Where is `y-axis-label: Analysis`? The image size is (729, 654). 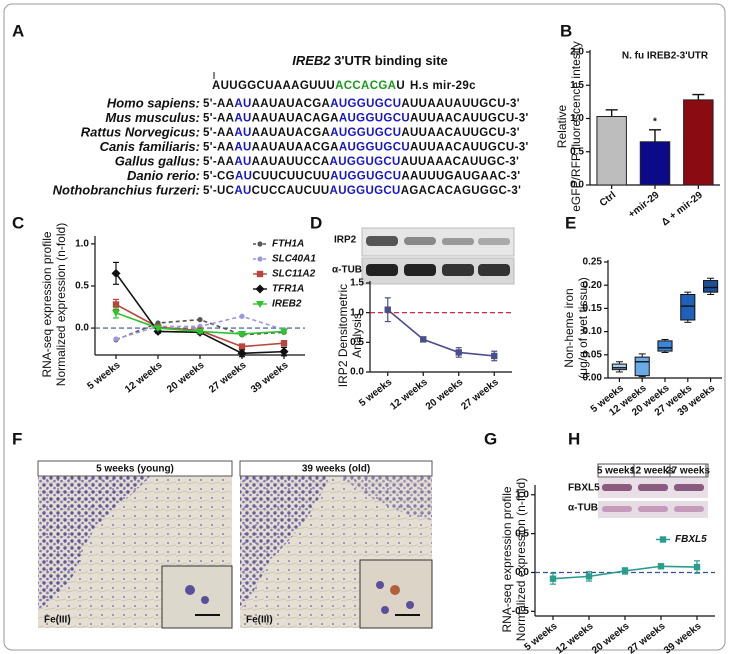 y-axis-label: Analysis is located at coordinates (357, 335).